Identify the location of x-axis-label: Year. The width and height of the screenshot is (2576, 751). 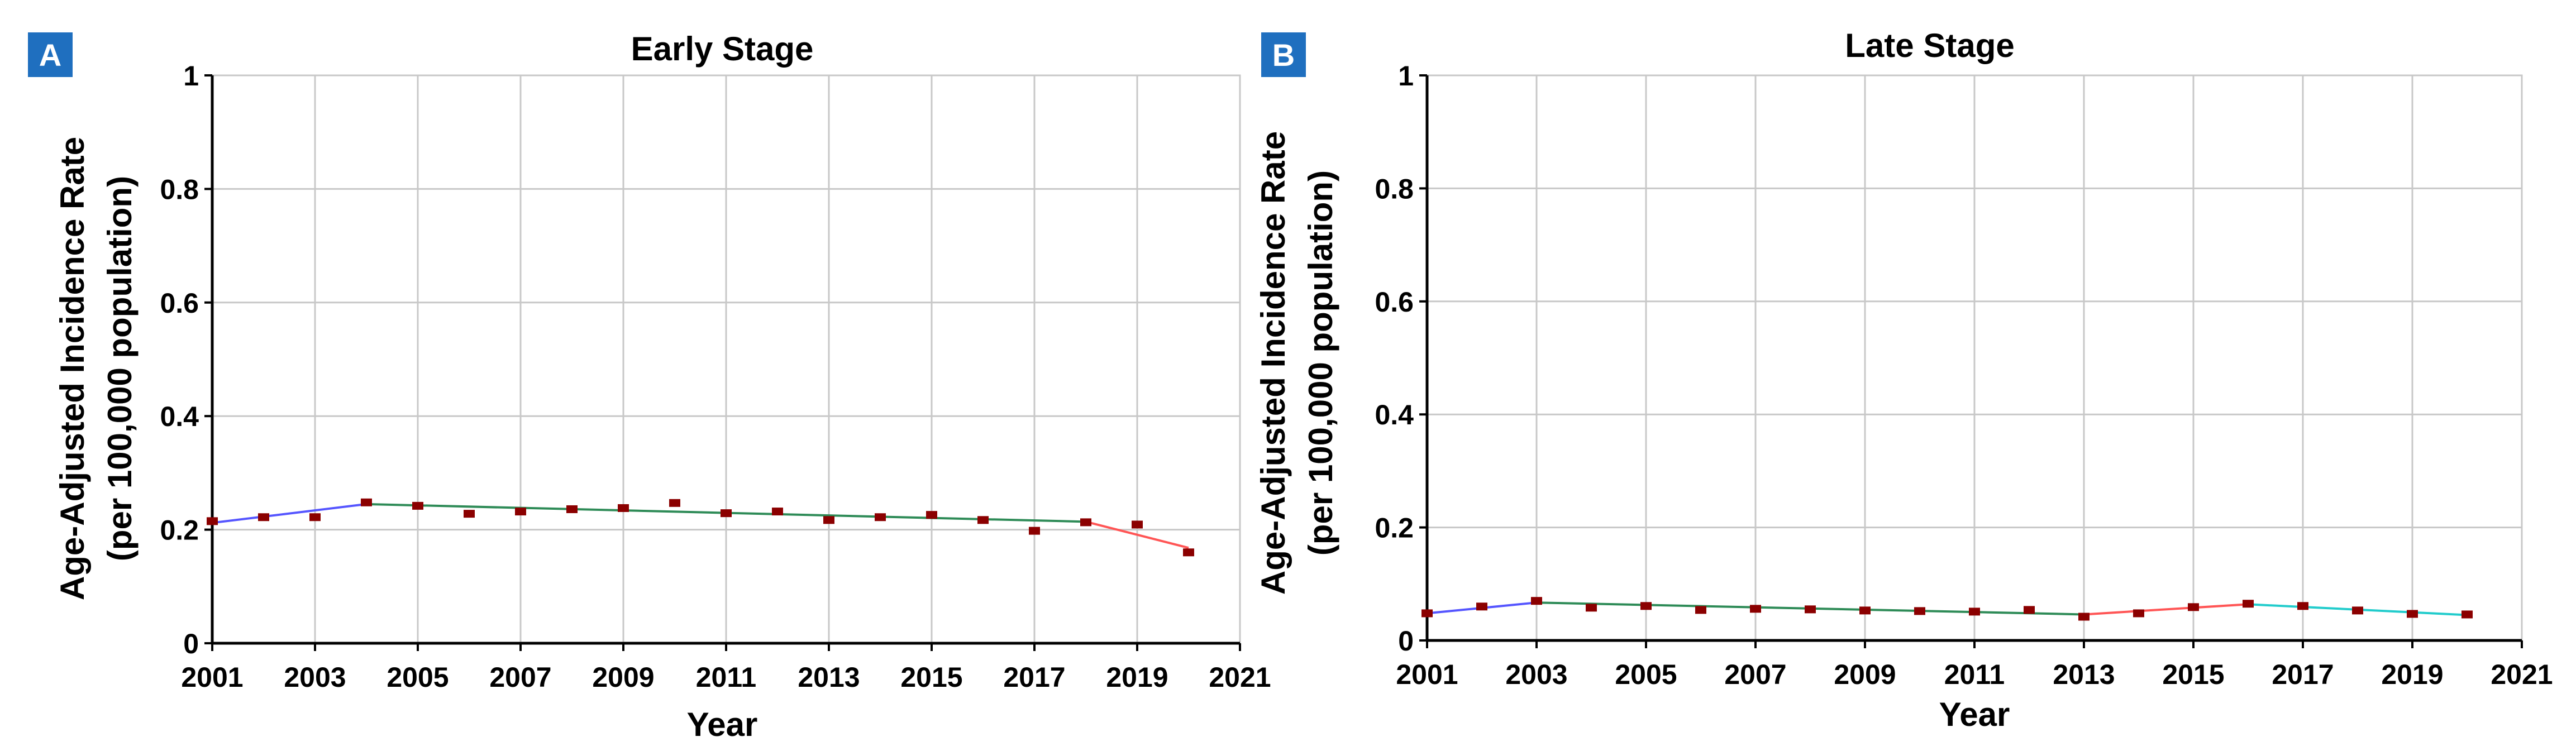
(723, 724).